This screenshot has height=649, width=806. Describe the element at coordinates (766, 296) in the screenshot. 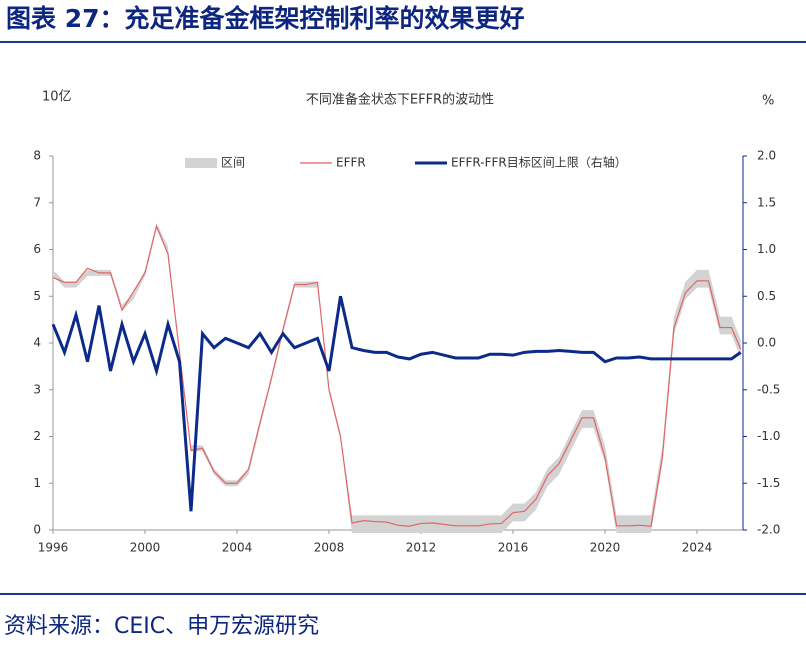

I see `y2-tick-label: 0.5` at that location.